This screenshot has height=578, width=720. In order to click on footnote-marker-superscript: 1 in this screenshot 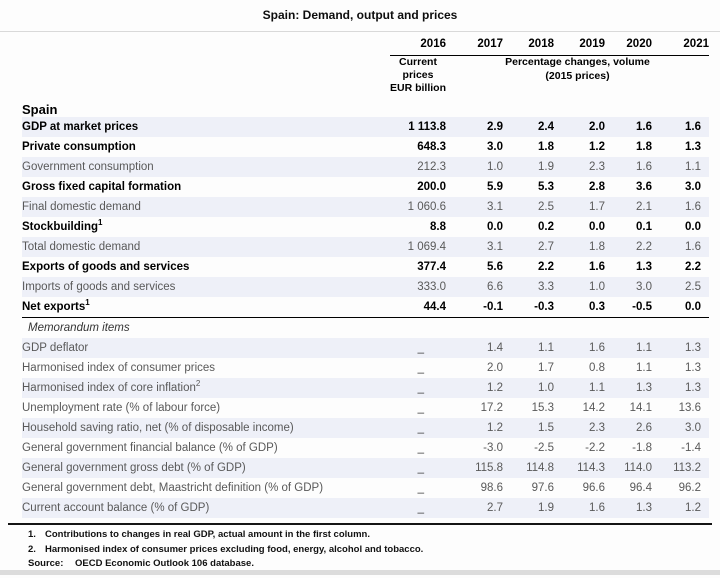, I will do `click(100, 223)`.